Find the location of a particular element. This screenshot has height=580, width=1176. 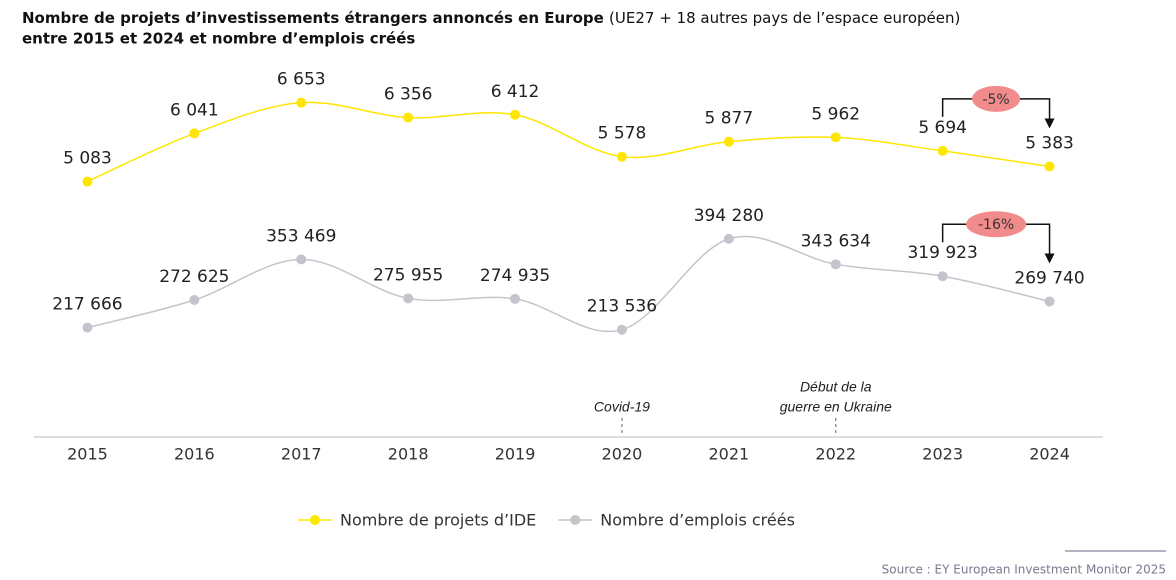

value-label: 6 041 is located at coordinates (194, 110).